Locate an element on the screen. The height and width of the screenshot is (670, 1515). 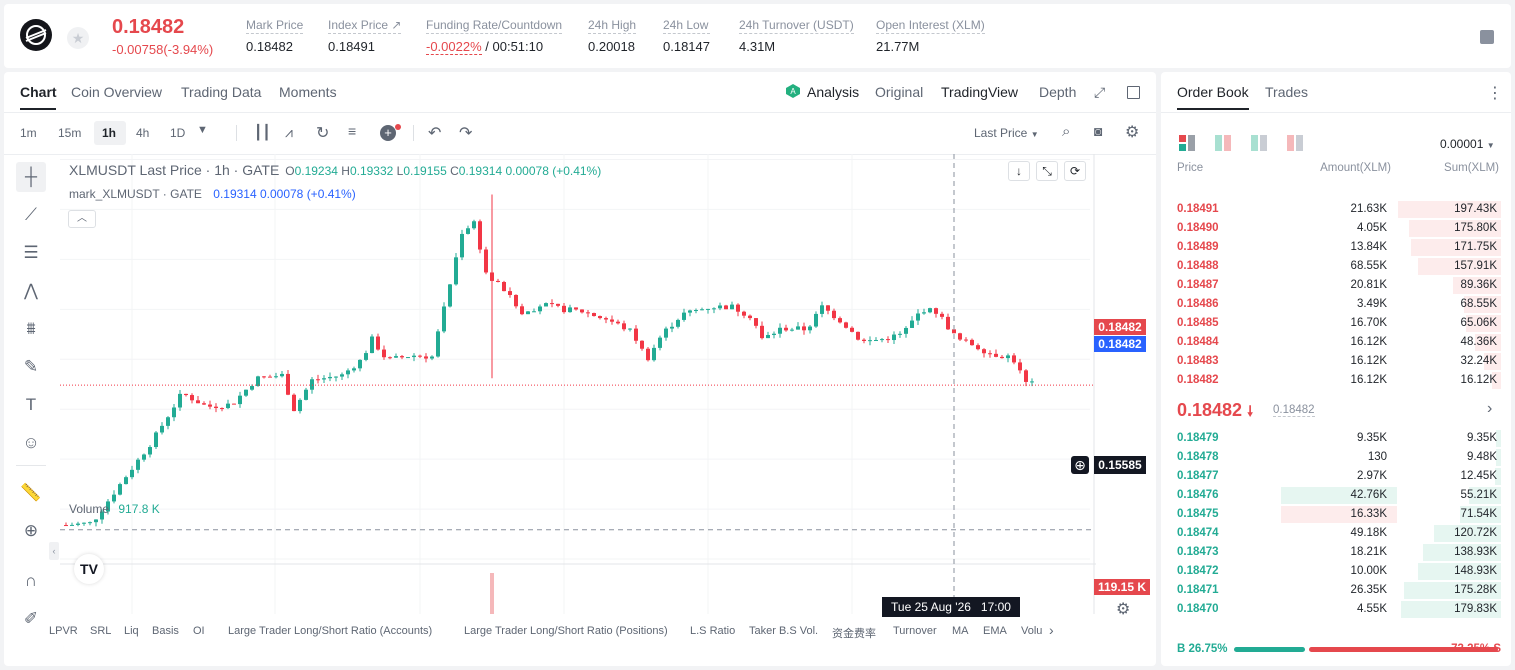
indicator-13: Volu is located at coordinates (1032, 631).